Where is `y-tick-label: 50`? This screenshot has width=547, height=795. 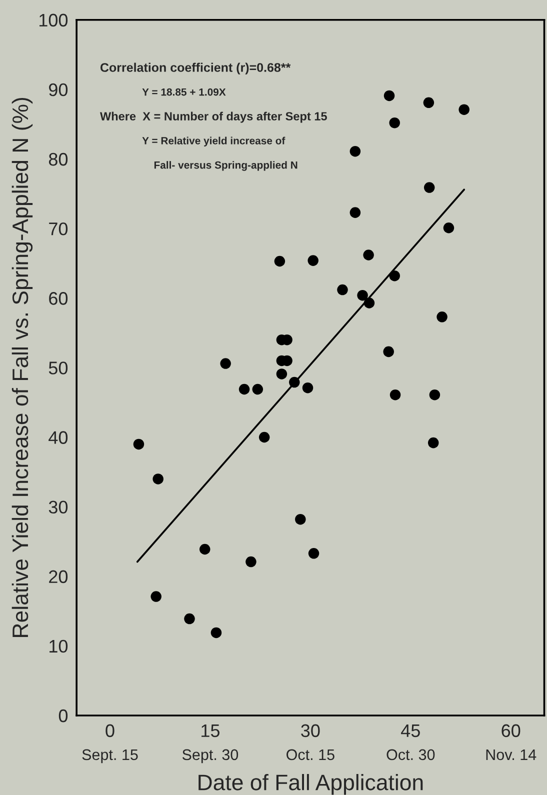
y-tick-label: 50 is located at coordinates (58, 368).